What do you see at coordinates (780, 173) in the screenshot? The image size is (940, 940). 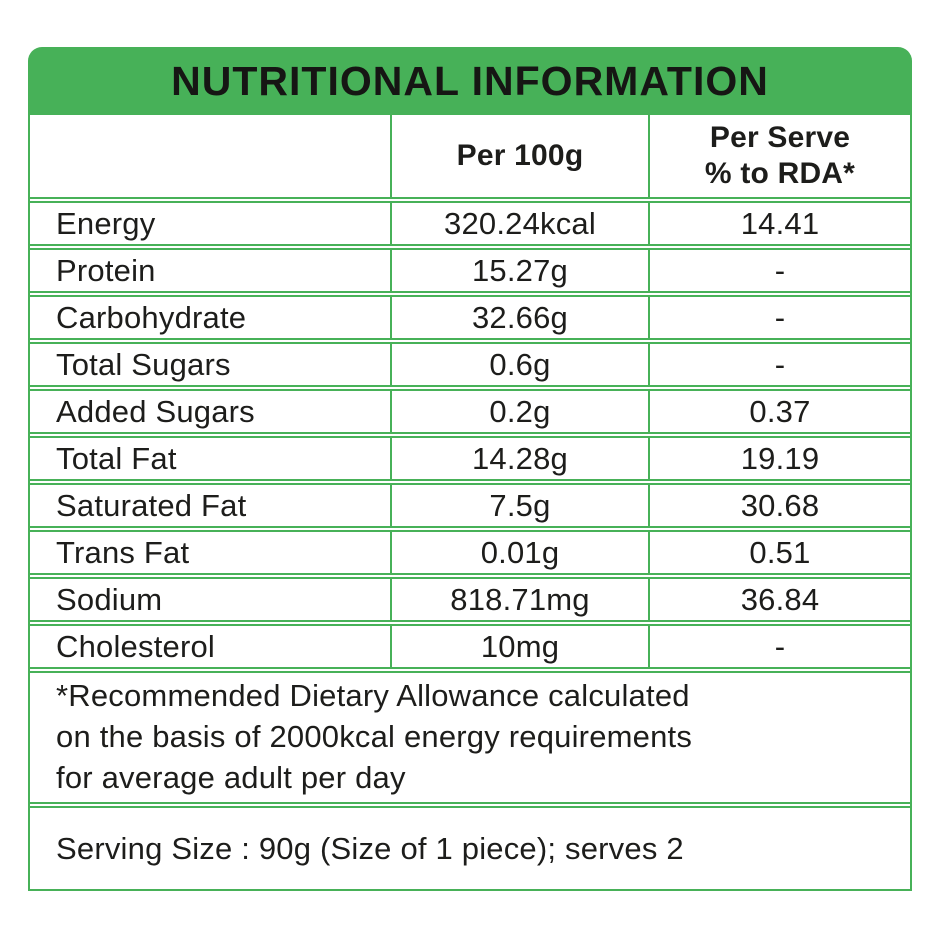 I see `per-serve-label-line2: % to RDA*` at bounding box center [780, 173].